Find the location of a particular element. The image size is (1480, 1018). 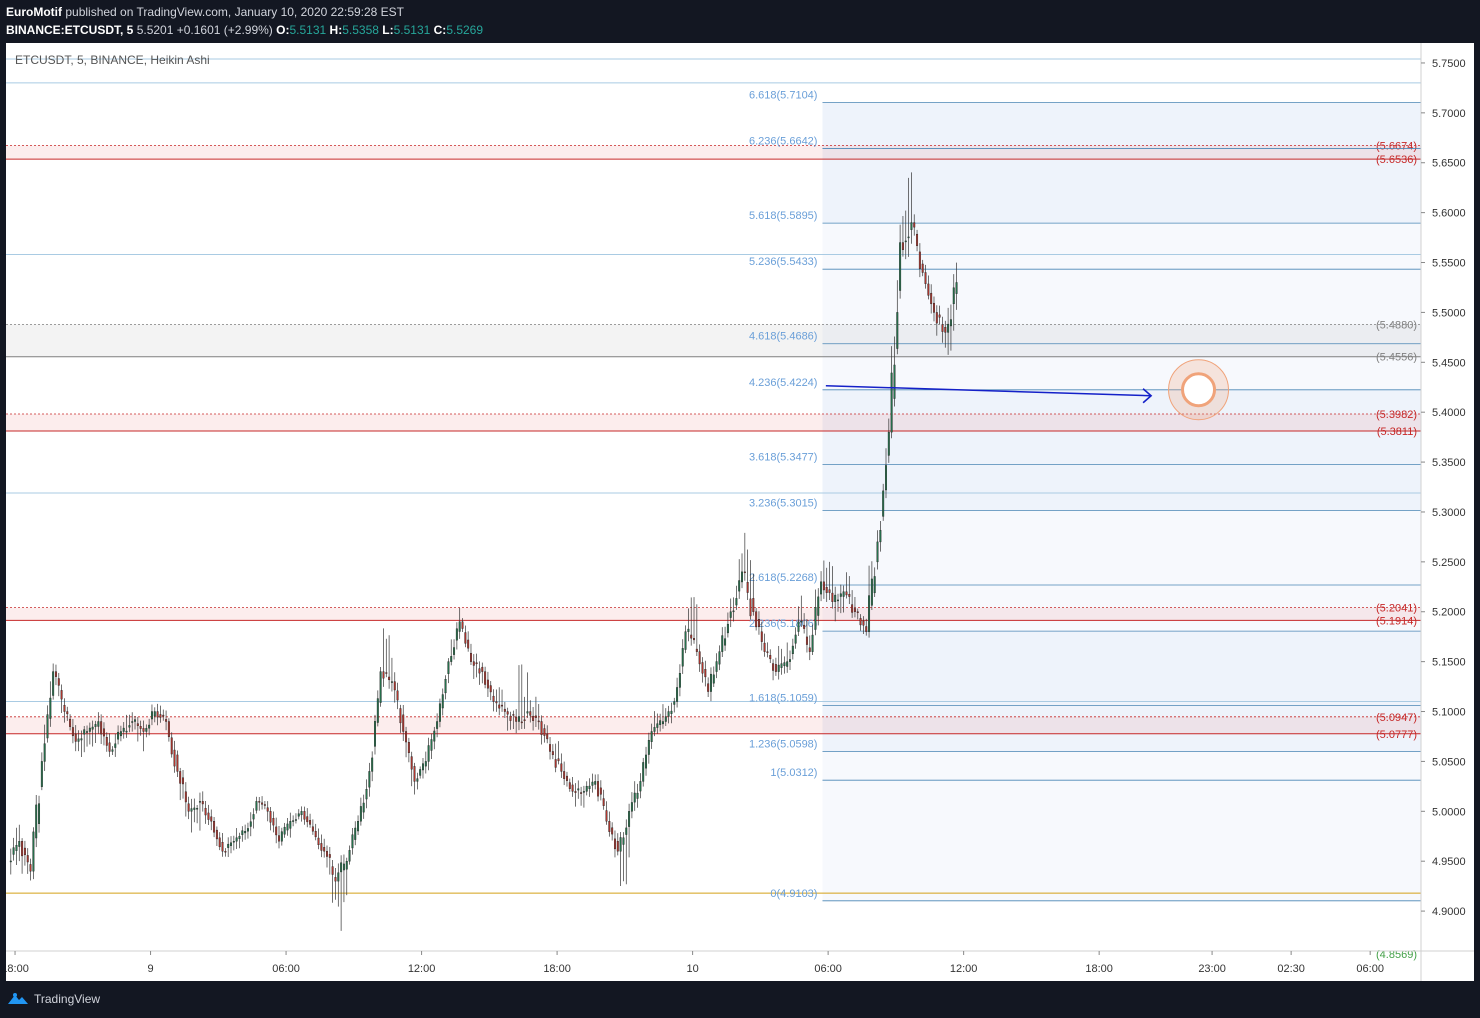

time-tick-label: 06:00 is located at coordinates (1370, 969).